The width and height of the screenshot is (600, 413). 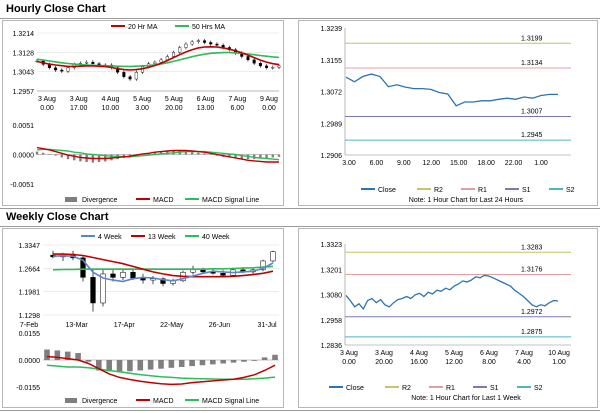 I want to click on weekly-close-x-tick-date: 6 Aug, so click(x=489, y=353).